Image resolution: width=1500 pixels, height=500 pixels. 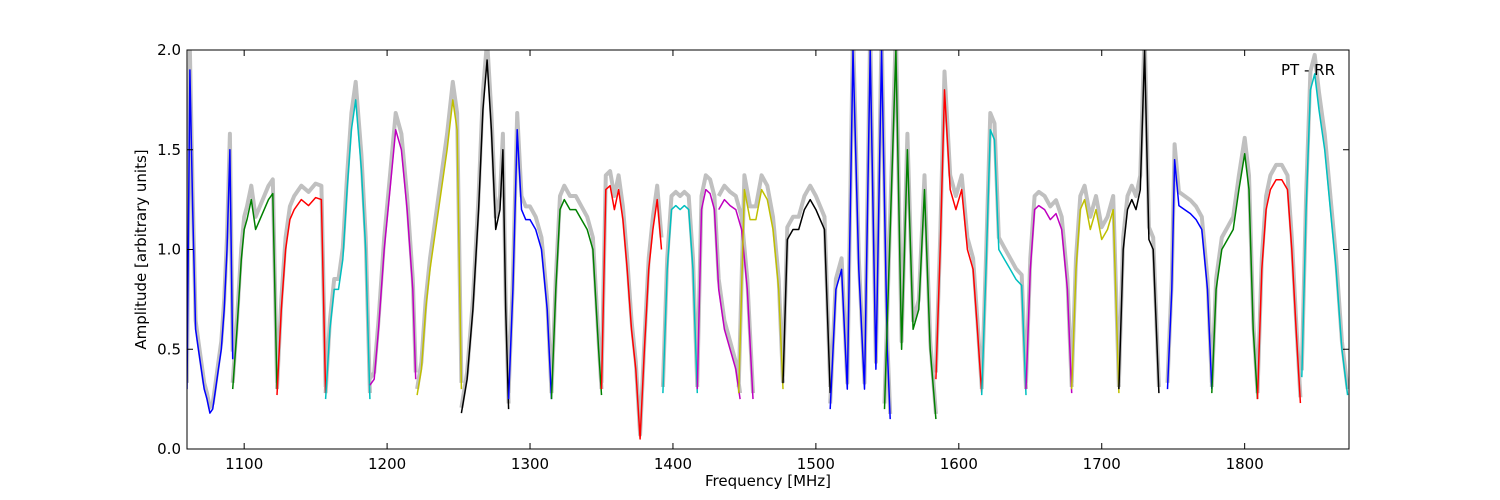 I want to click on x-tick-label: 1200, so click(x=387, y=464).